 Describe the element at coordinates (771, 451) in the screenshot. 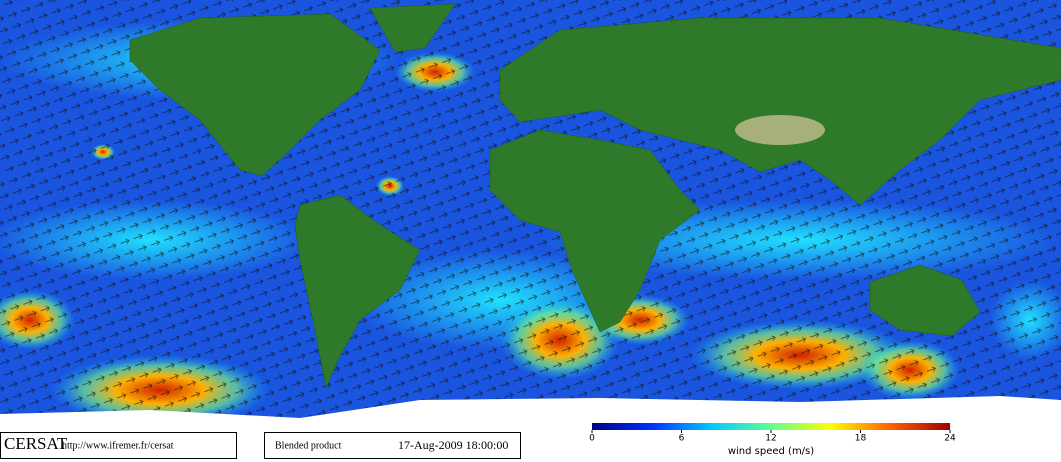

I see `colorbar-label: wind speed (m/s)` at that location.